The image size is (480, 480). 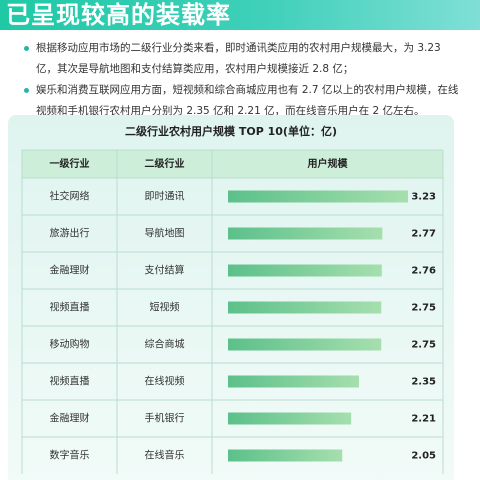 I want to click on bar-value-label: 2.21, so click(x=423, y=419).